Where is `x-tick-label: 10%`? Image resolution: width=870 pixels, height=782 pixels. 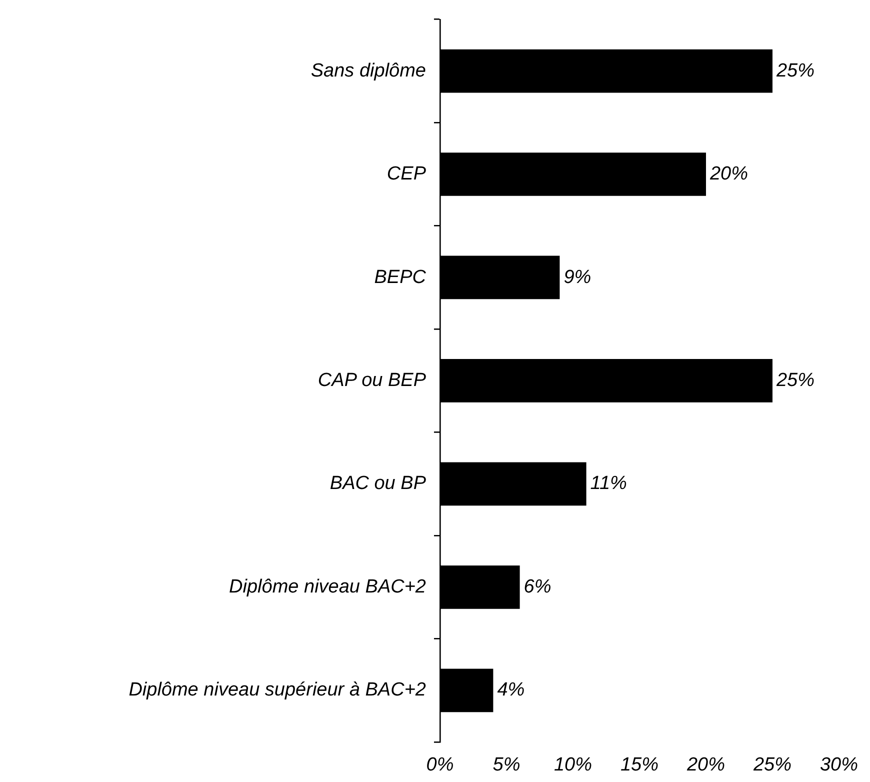 x-tick-label: 10% is located at coordinates (573, 765).